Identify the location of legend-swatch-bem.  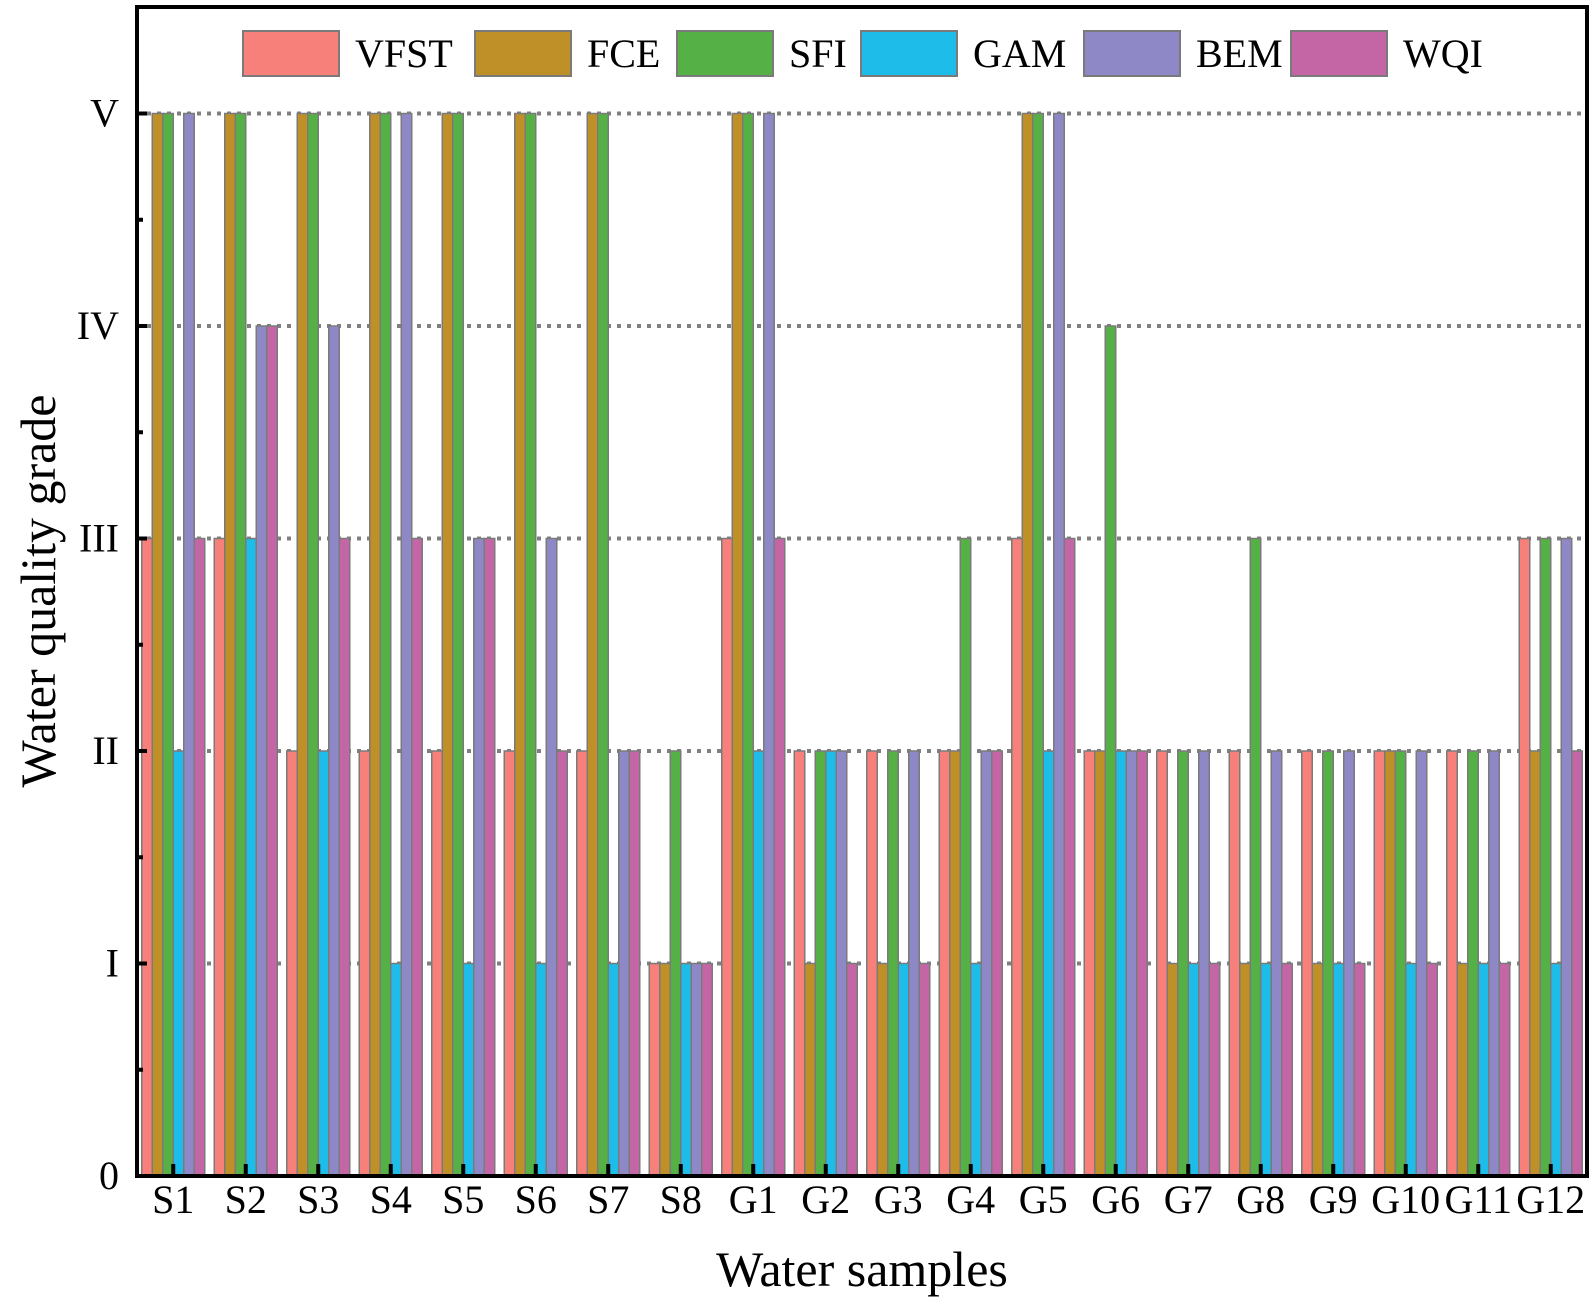
(1132, 53).